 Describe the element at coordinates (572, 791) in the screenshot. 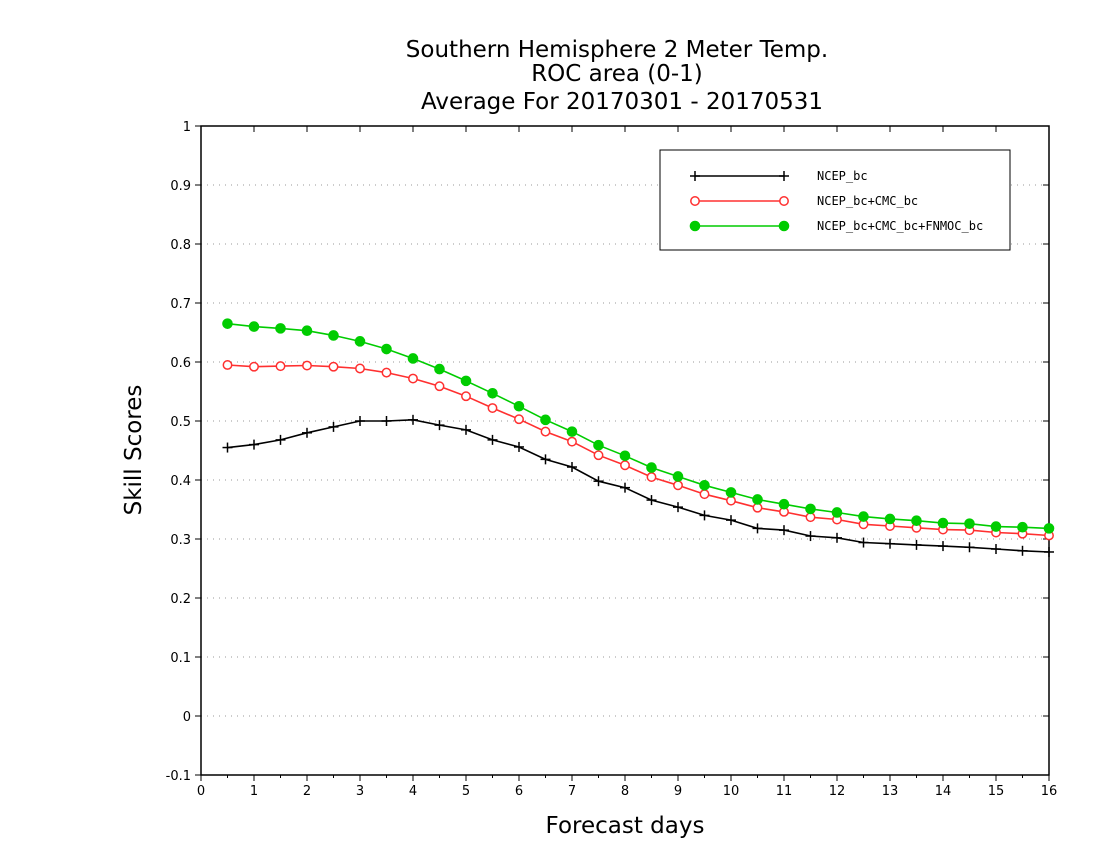

I see `x-tick-label: 7` at that location.